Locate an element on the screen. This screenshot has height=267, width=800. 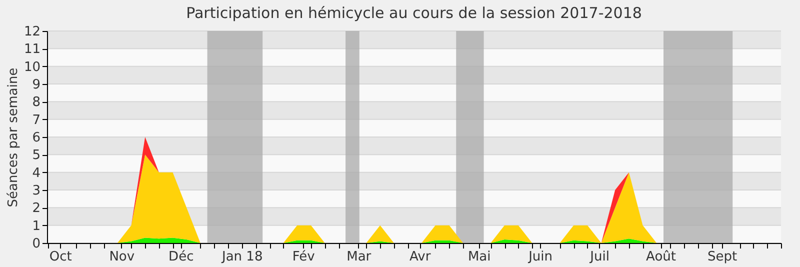
chart-title: Participation en hémicycle au cours de la session 2017-2018 is located at coordinates (414, 13).